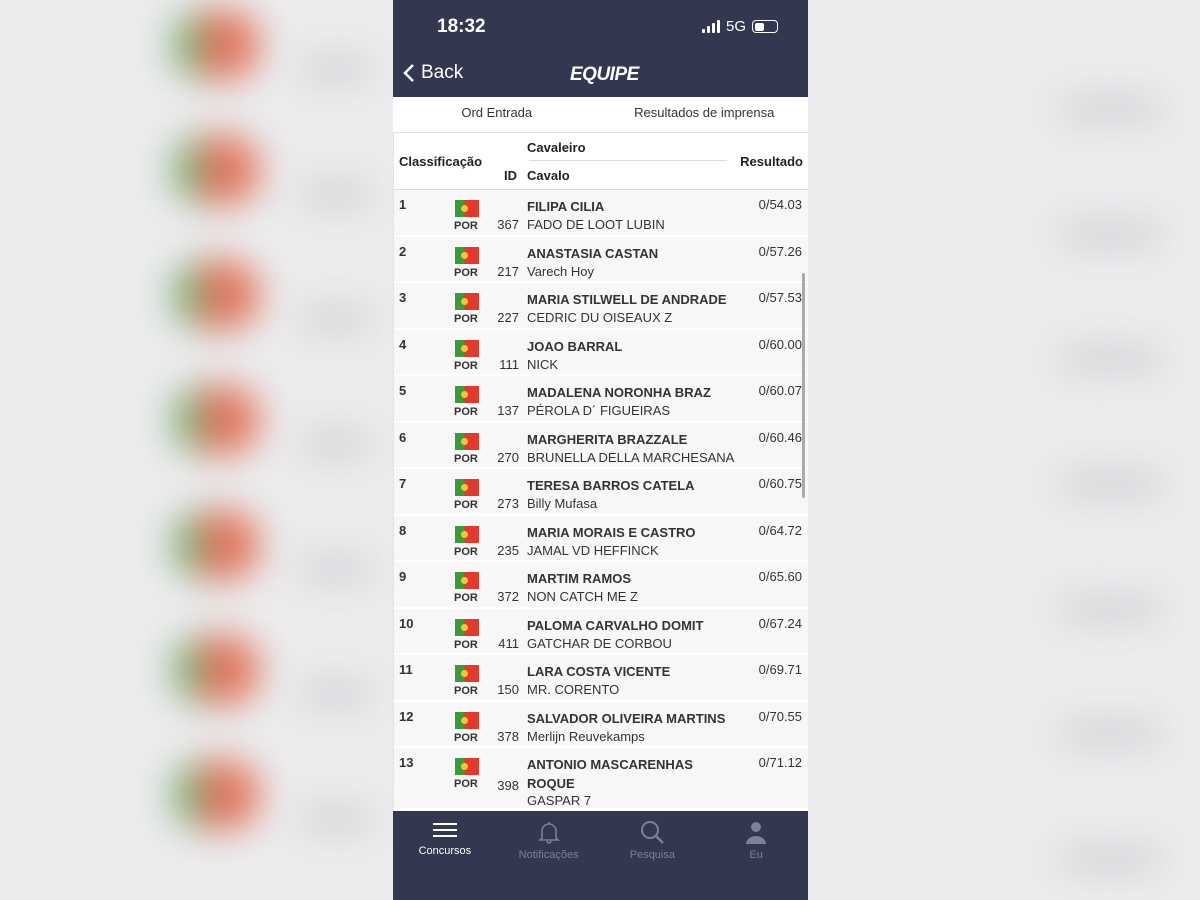 This screenshot has width=1200, height=900. Describe the element at coordinates (510, 175) in the screenshot. I see `header-id: ID` at that location.